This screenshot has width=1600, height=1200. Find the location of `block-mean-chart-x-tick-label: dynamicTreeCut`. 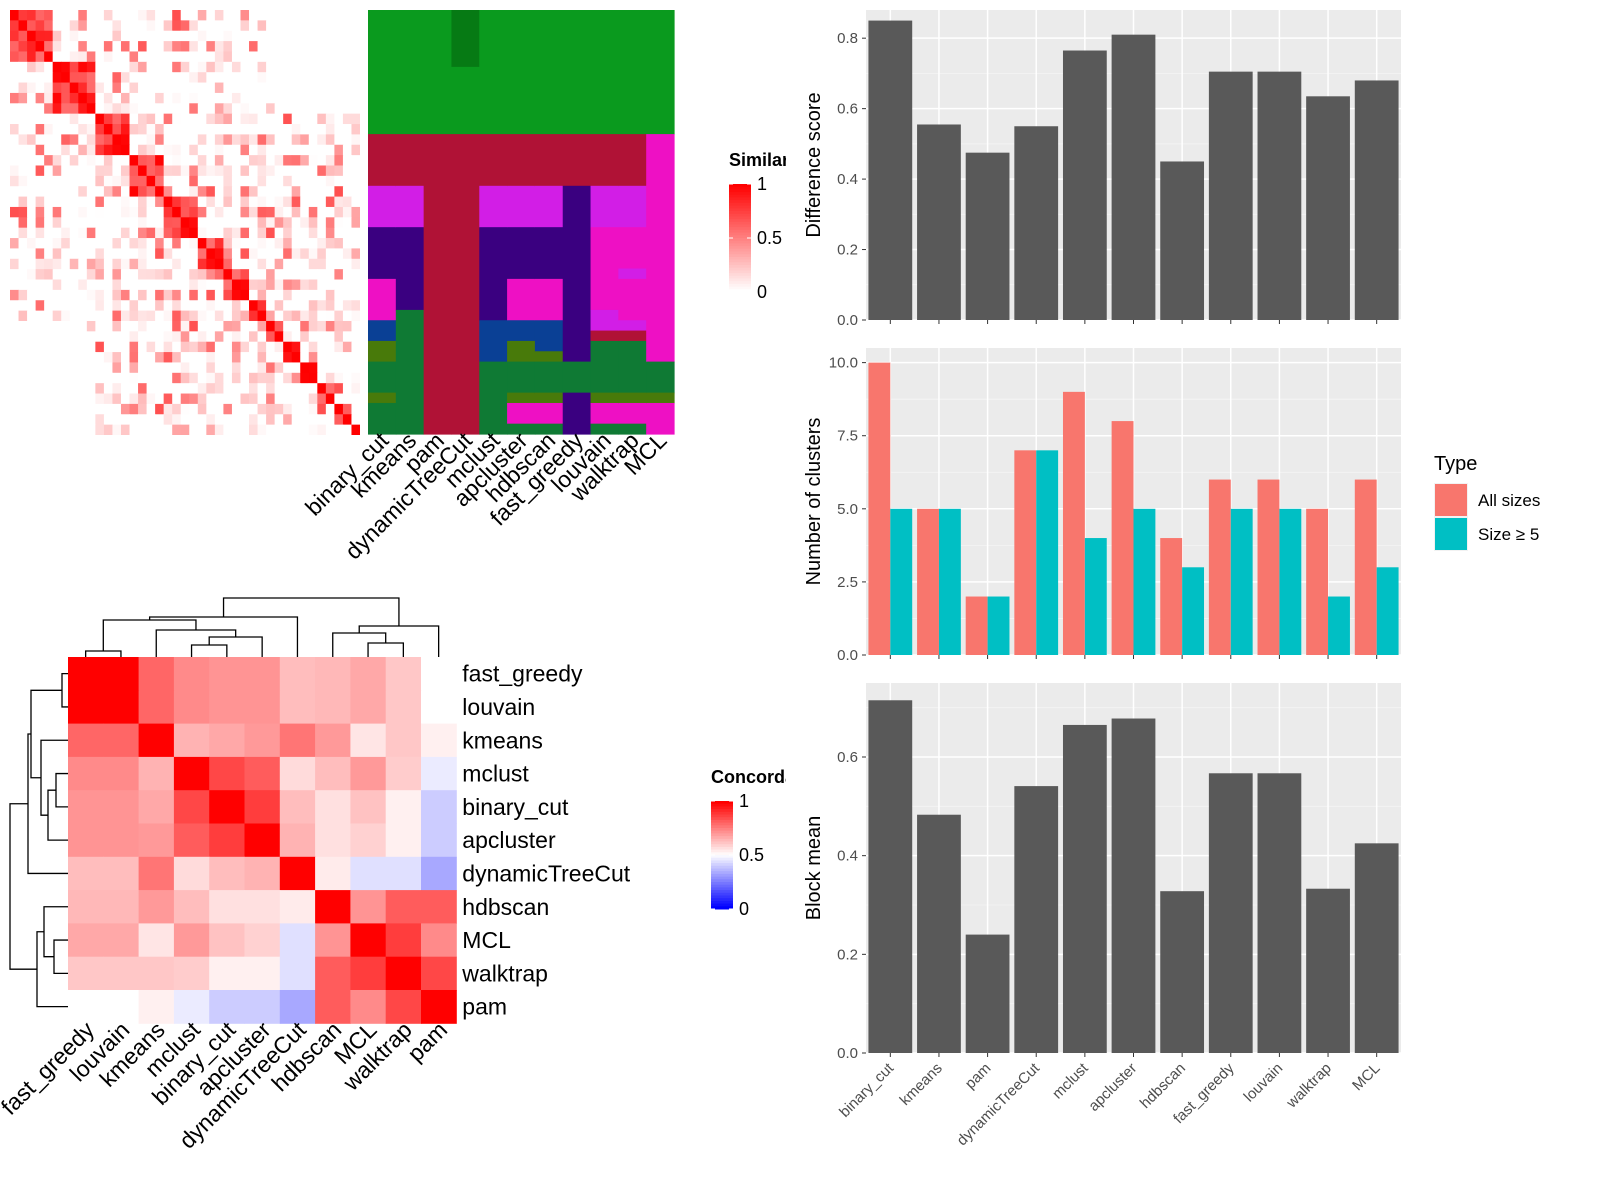

block-mean-chart-x-tick-label: dynamicTreeCut is located at coordinates (999, 1104).